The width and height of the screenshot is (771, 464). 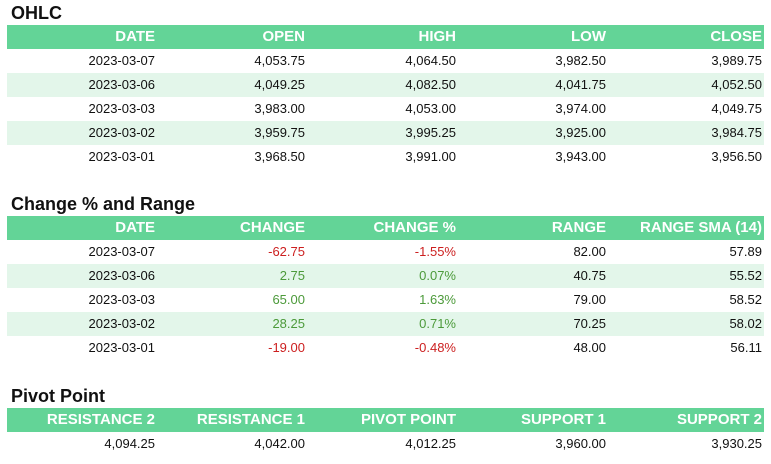 I want to click on ohlc-title: OHLC, so click(x=36, y=13).